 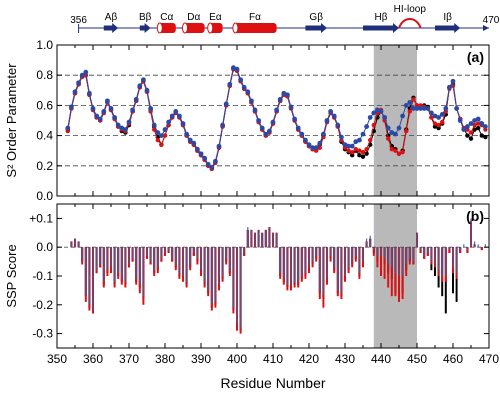 What do you see at coordinates (42, 334) in the screenshot?
I see `y-tick-label: -0.3` at bounding box center [42, 334].